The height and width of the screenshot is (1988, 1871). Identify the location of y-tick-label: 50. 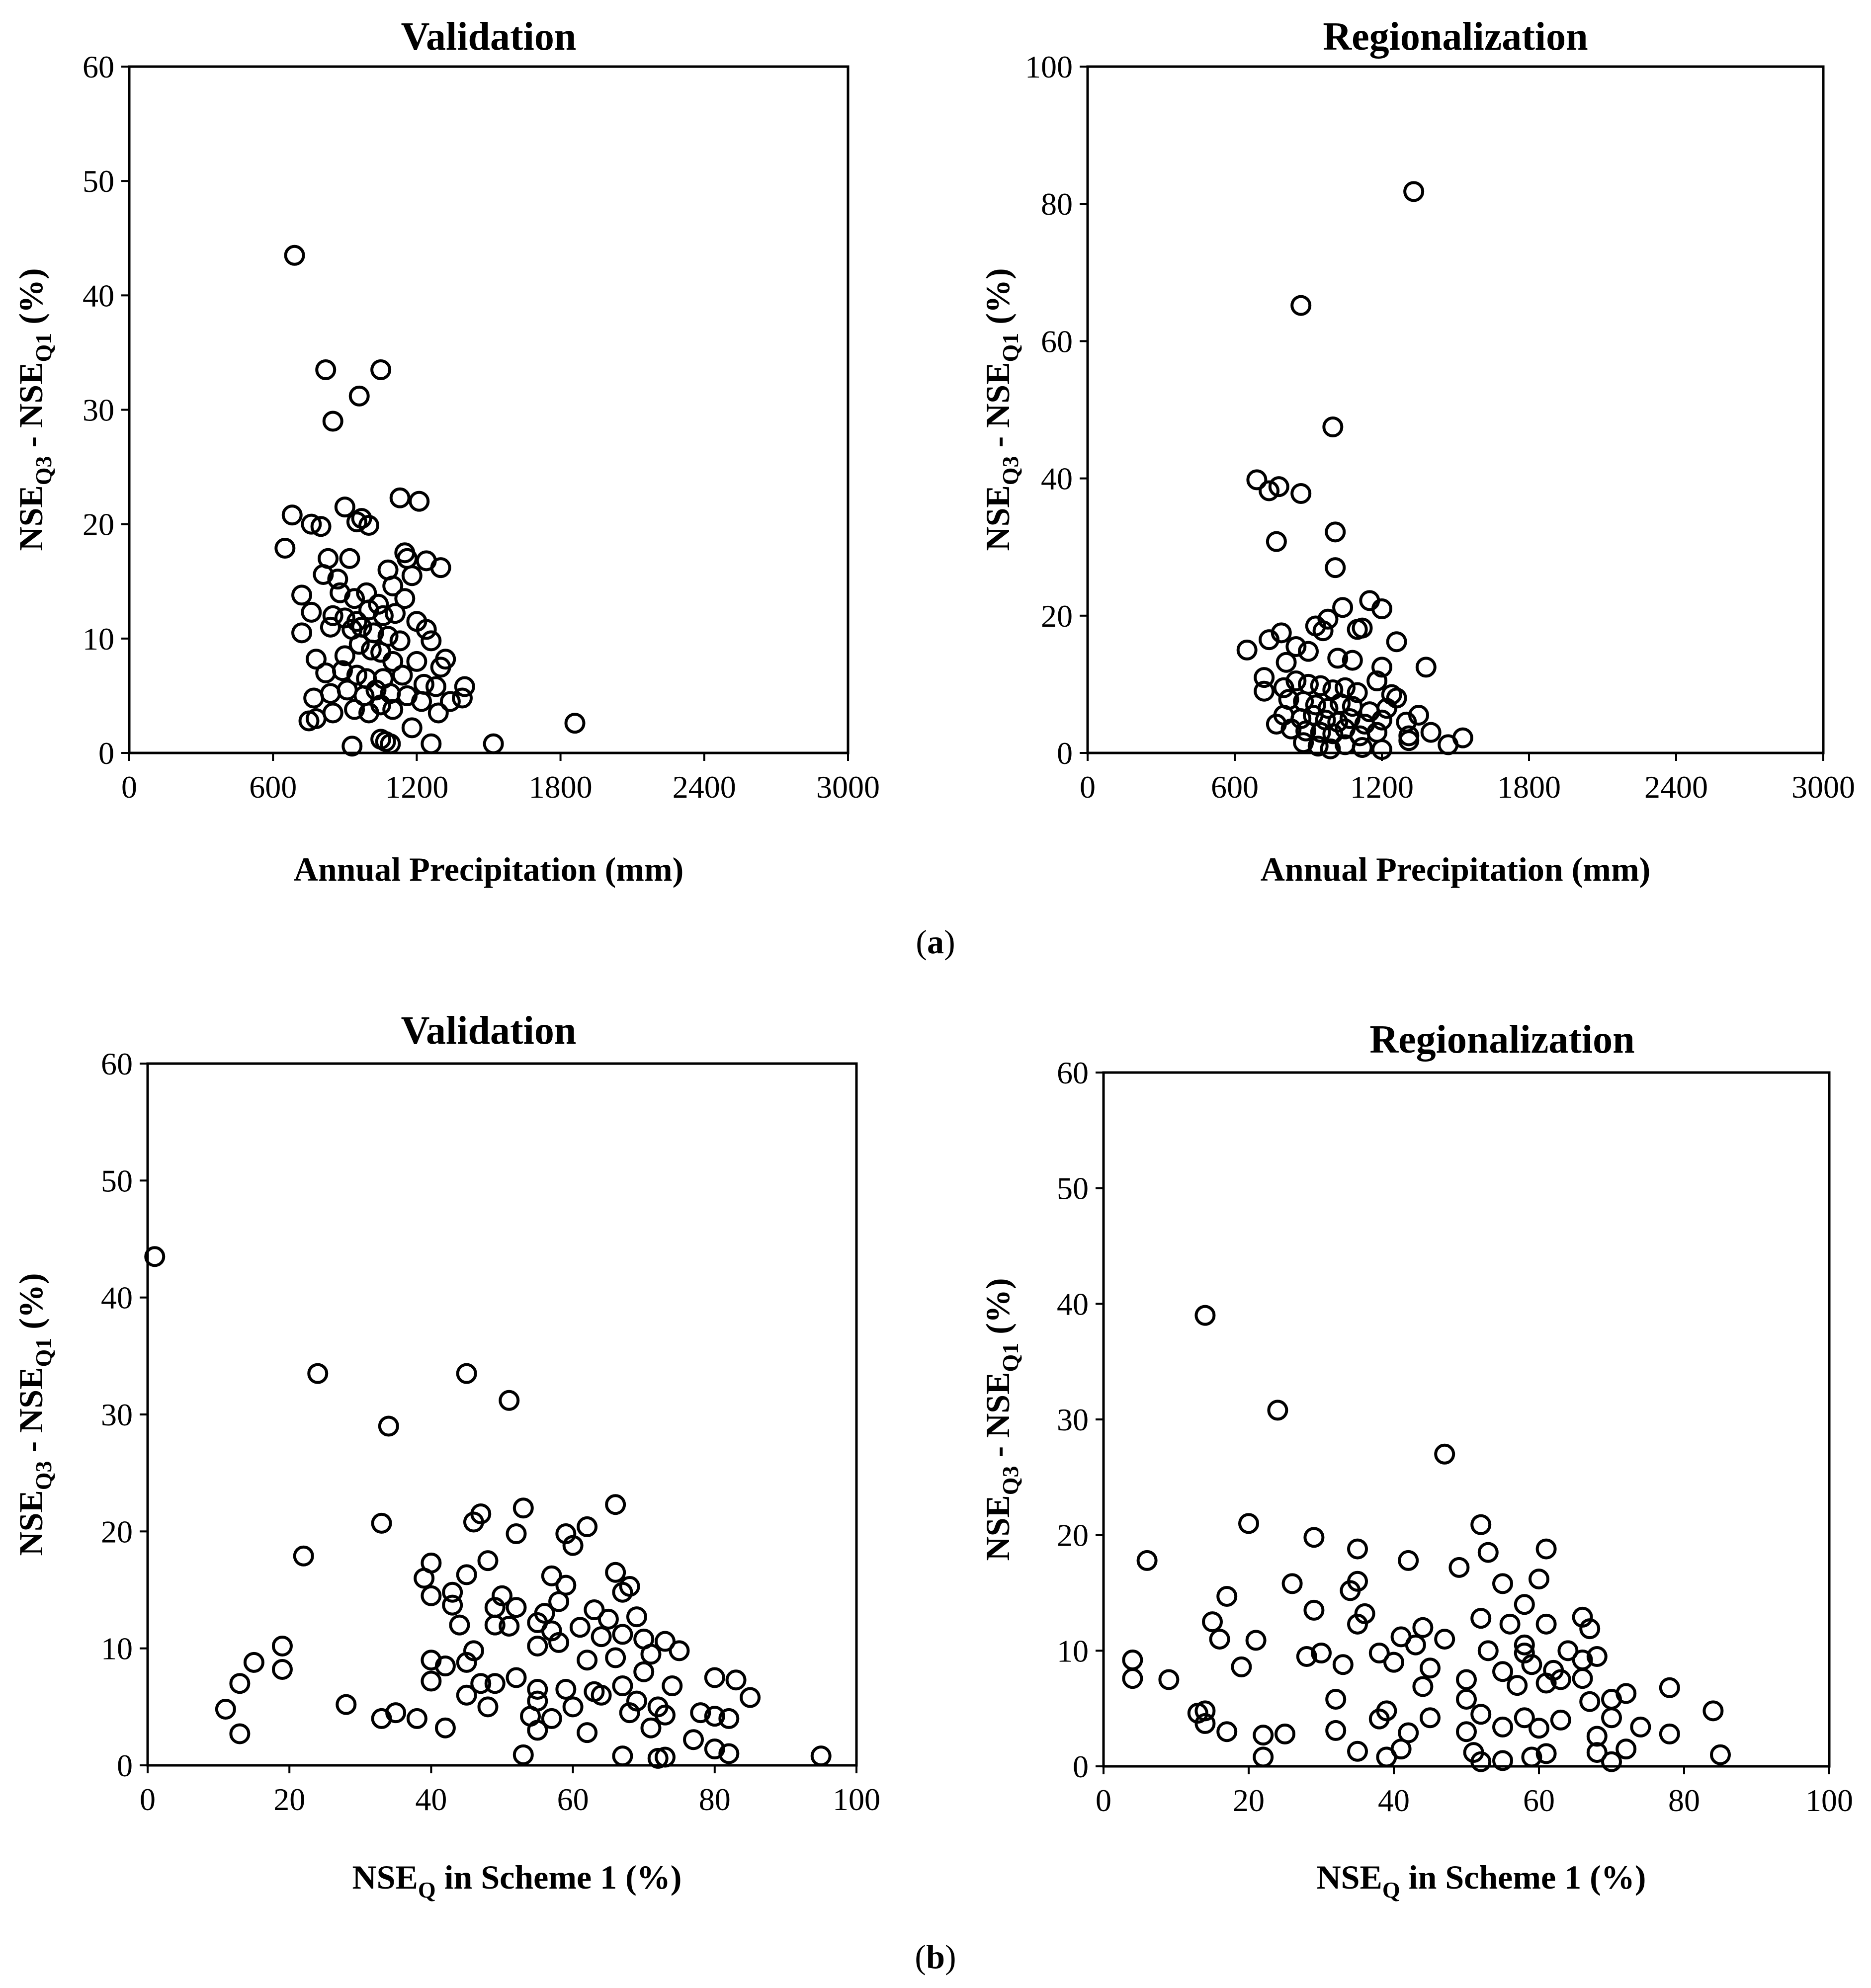
(98, 181).